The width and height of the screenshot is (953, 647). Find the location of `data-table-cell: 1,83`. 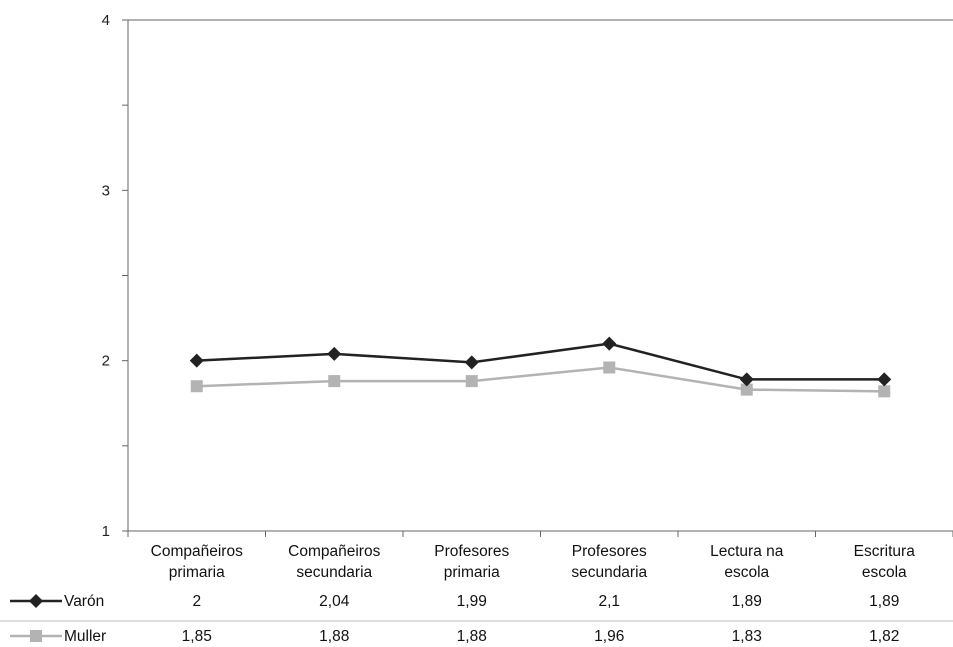

data-table-cell: 1,83 is located at coordinates (747, 636).